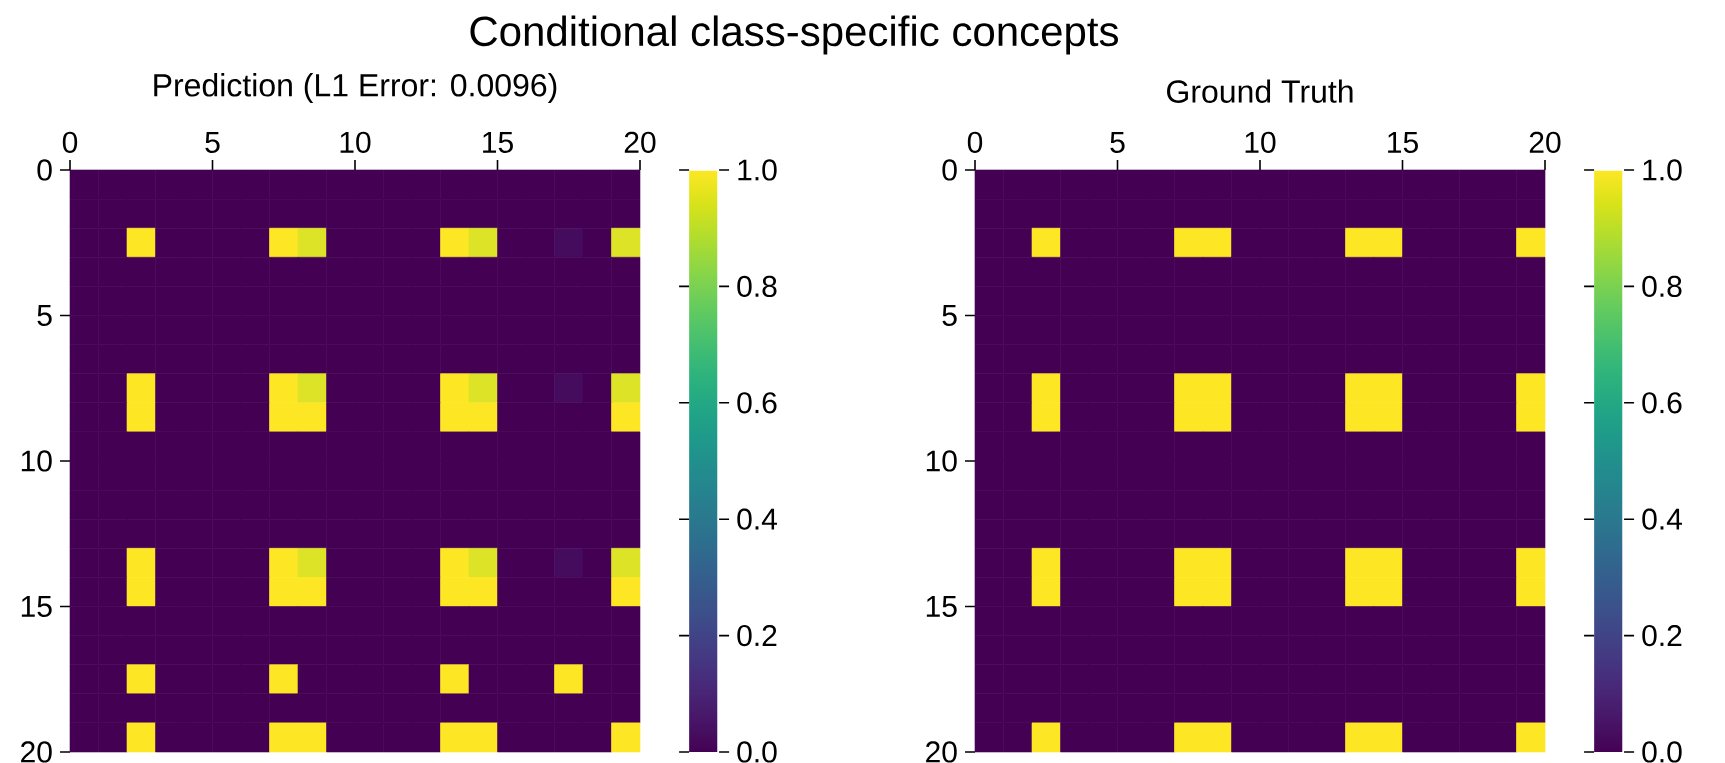 This screenshot has height=763, width=1725. I want to click on chart-subtitle: Prediction (L1 Error: 0.0096), so click(355, 88).